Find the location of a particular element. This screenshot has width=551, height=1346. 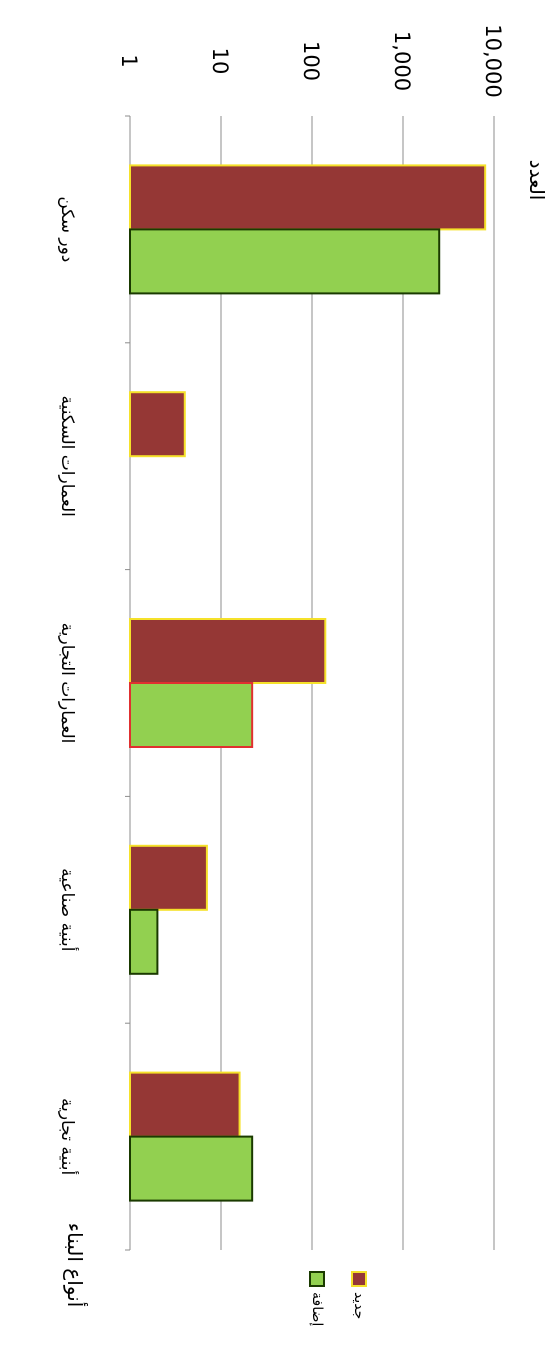

category-label: العمارات السكنية is located at coordinates (67, 456).